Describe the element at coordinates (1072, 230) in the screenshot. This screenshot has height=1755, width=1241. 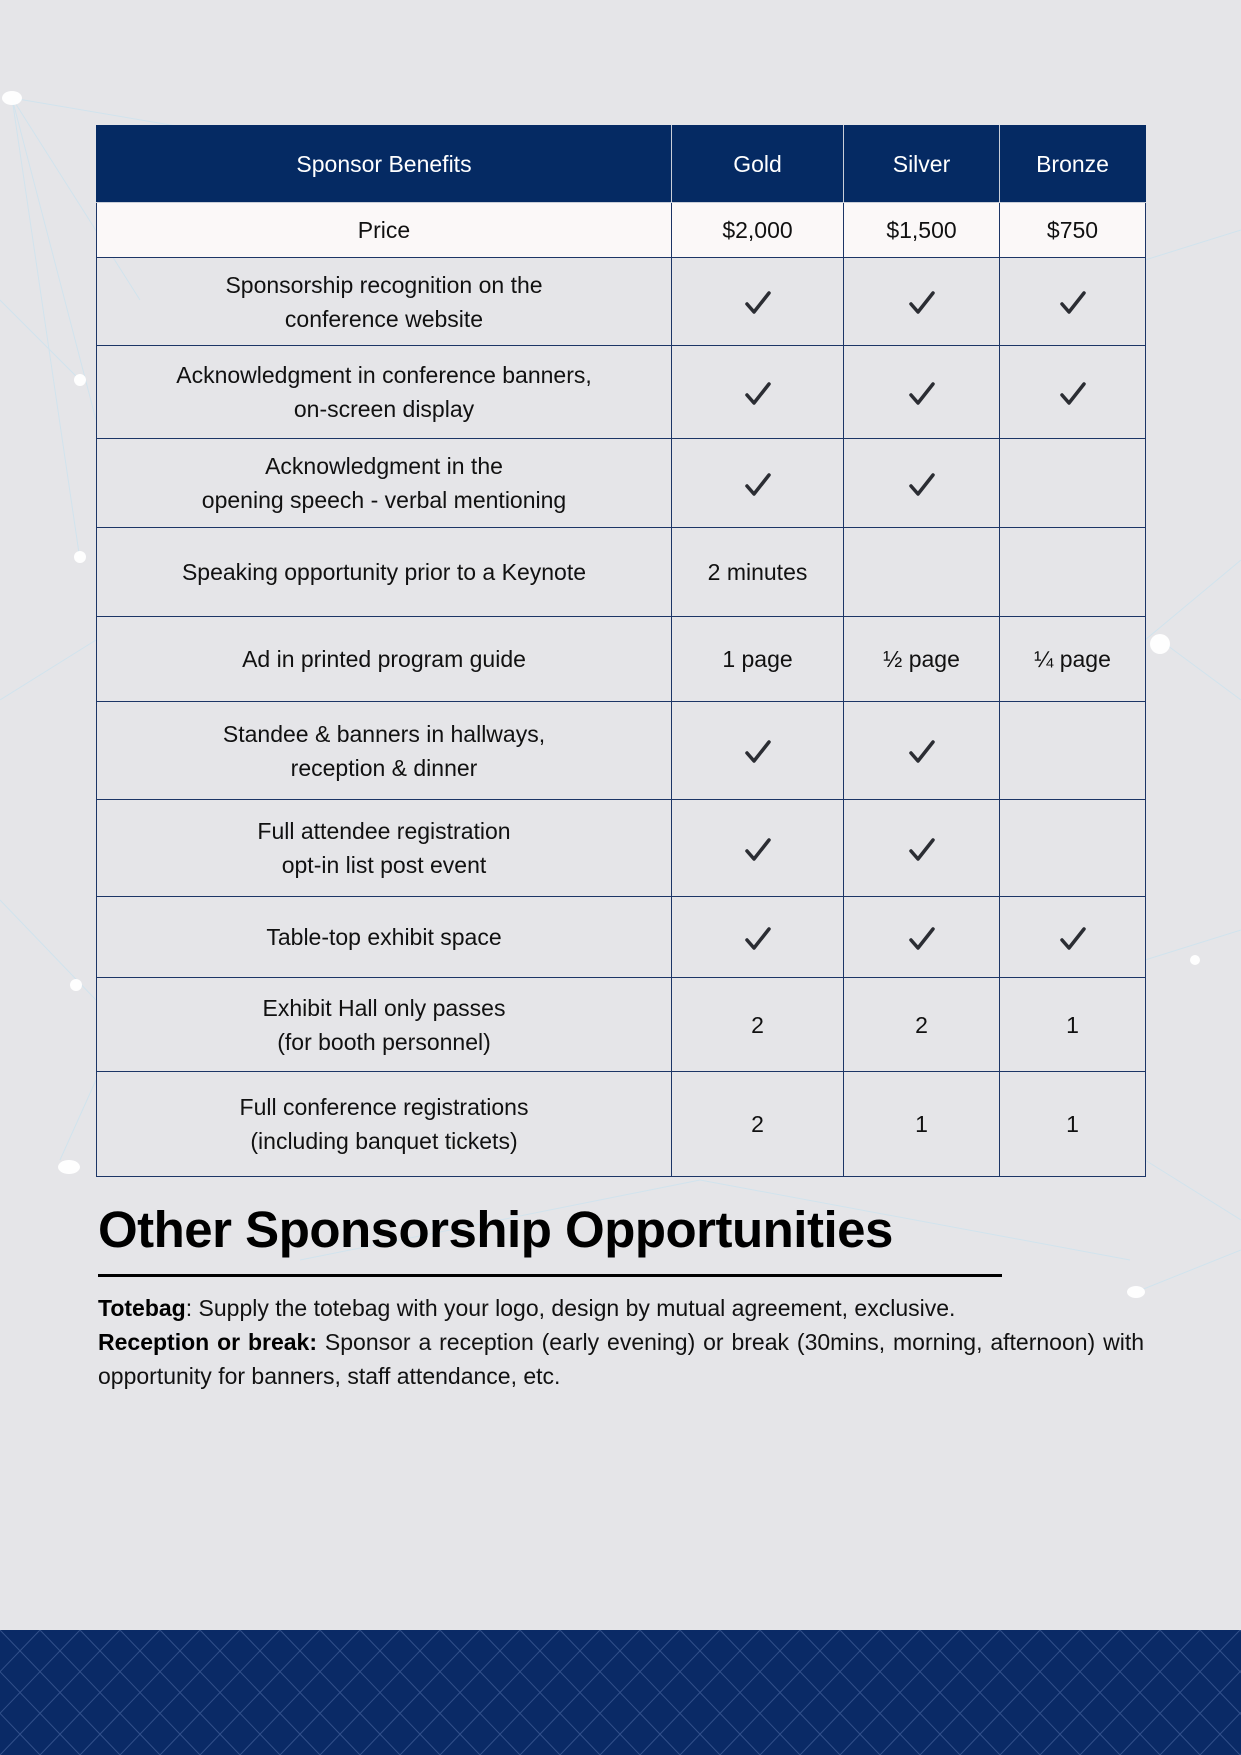
I see `price-bronze: $750` at that location.